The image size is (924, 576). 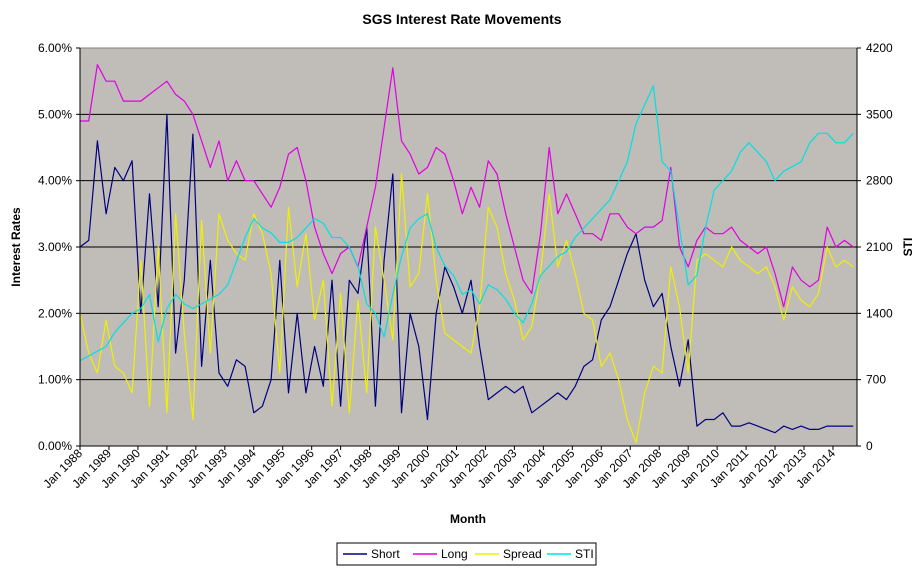 What do you see at coordinates (55, 313) in the screenshot?
I see `y-tick-label: 2.00%` at bounding box center [55, 313].